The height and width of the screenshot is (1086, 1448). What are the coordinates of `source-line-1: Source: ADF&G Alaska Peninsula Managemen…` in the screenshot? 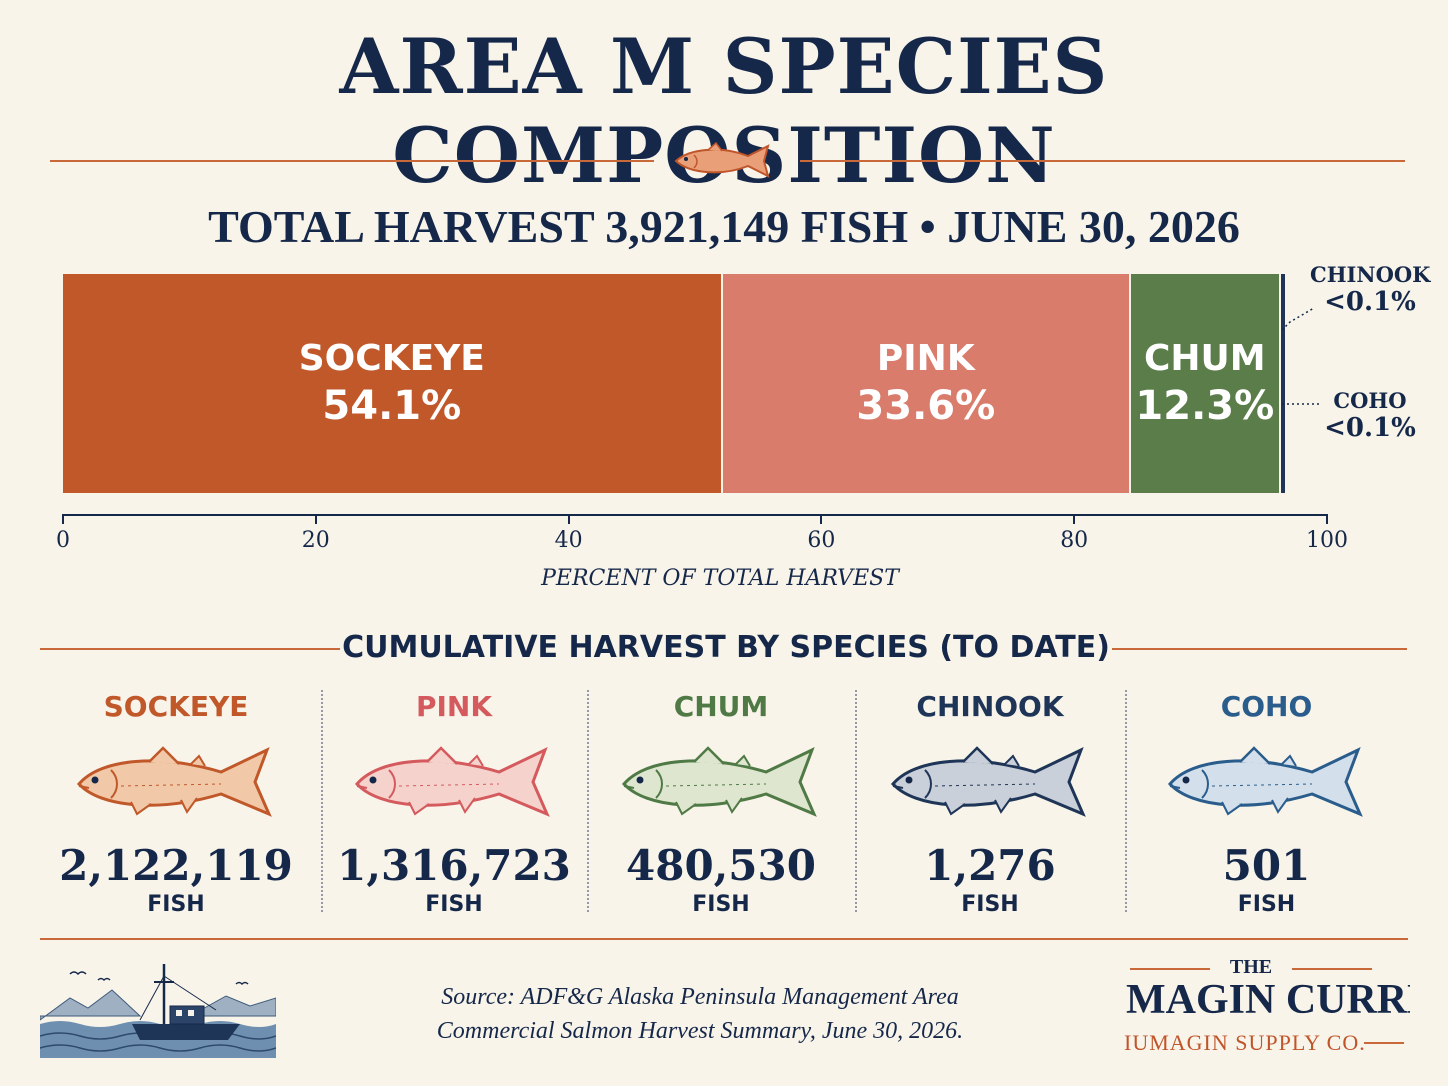 It's located at (700, 997).